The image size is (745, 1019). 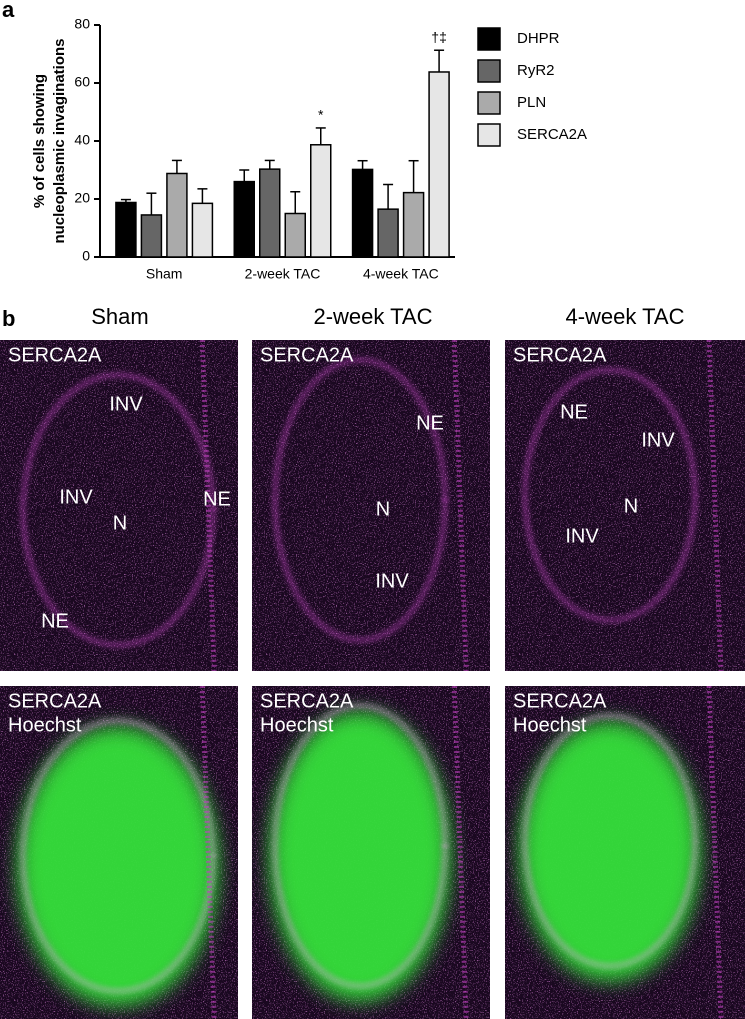 I want to click on x-tick-label: Sham, so click(x=164, y=274).